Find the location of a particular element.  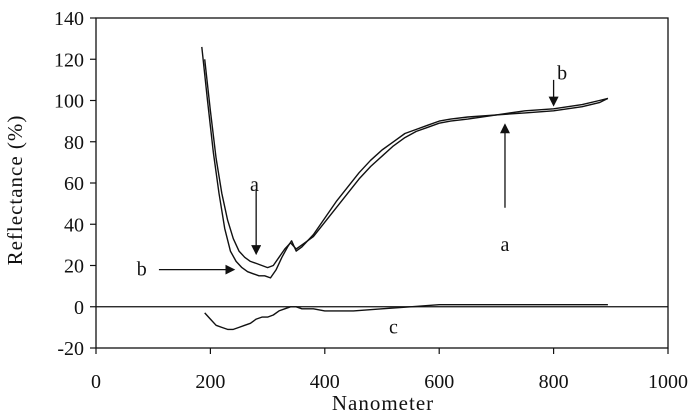

y-tick-label: 40 is located at coordinates (74, 225).